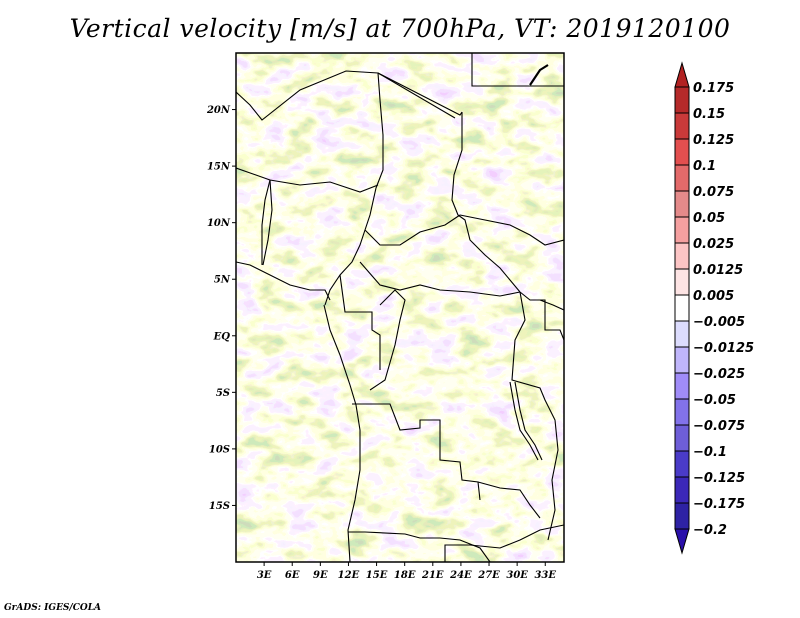 The width and height of the screenshot is (800, 618). Describe the element at coordinates (709, 114) in the screenshot. I see `colorbar-label: 0.15` at that location.